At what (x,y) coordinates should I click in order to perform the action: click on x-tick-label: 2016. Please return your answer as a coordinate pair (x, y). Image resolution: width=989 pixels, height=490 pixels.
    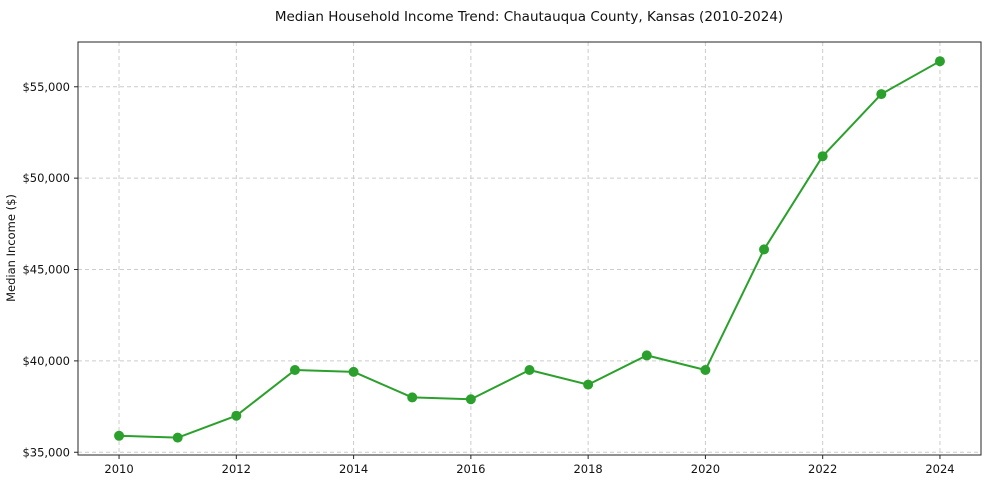
    Looking at the image, I should click on (470, 469).